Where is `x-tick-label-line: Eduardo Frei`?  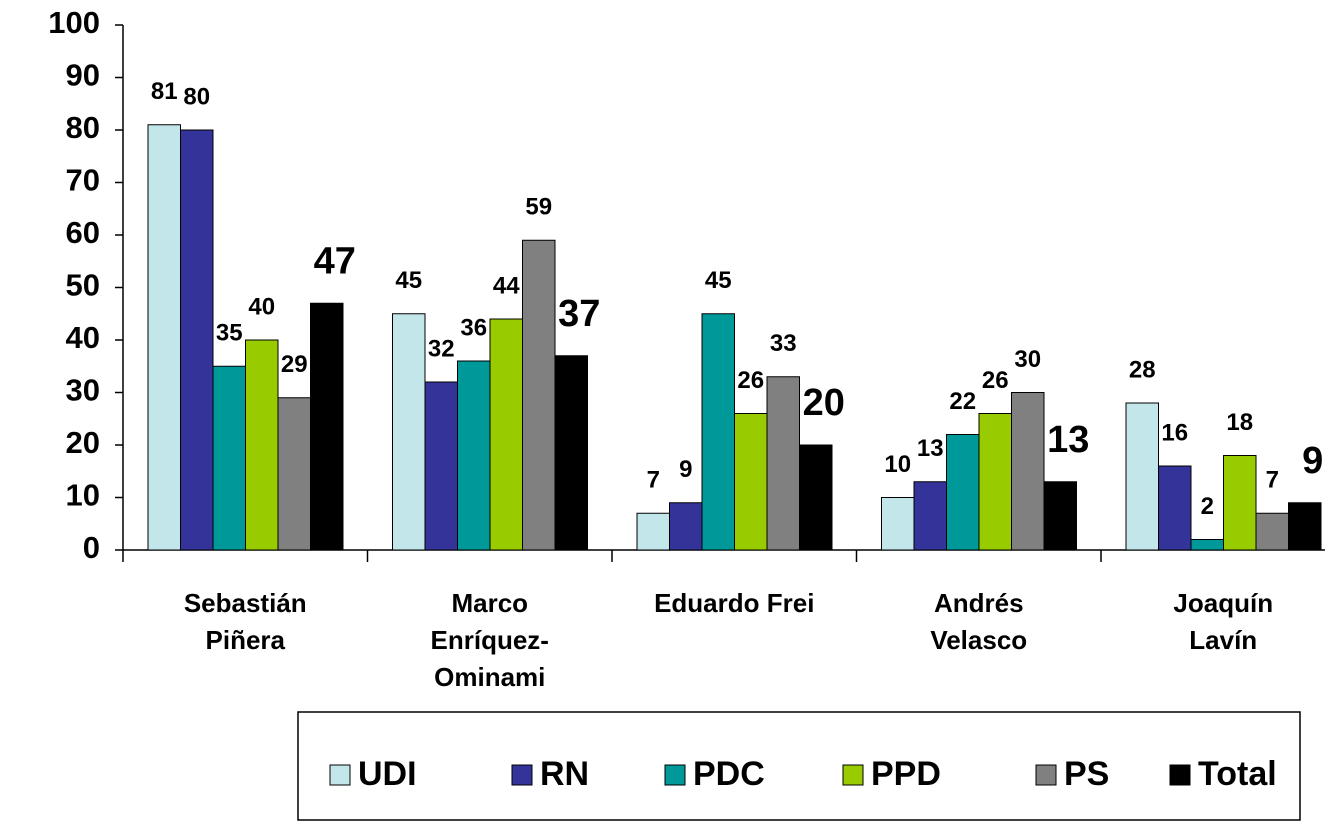
x-tick-label-line: Eduardo Frei is located at coordinates (734, 603).